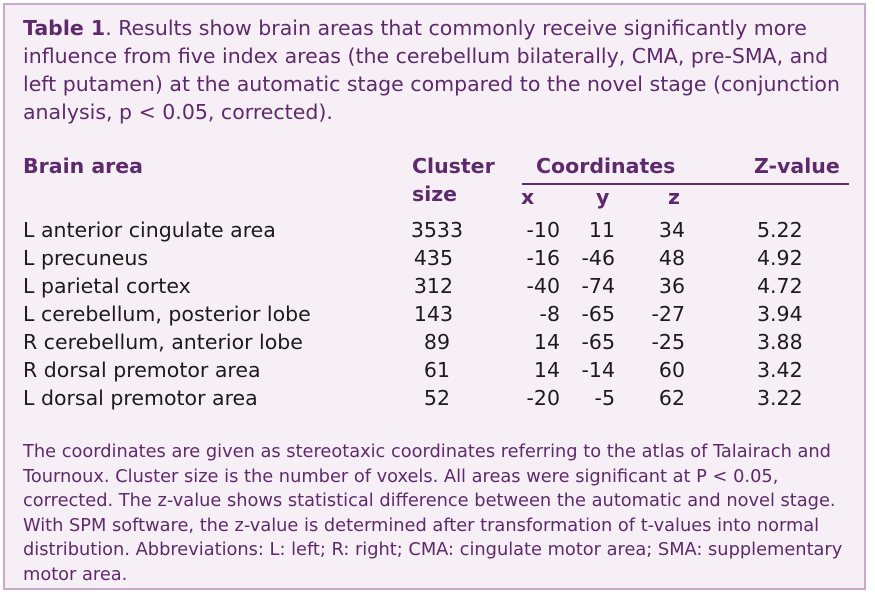 The height and width of the screenshot is (598, 875). I want to click on cell-z: 60, so click(671, 370).